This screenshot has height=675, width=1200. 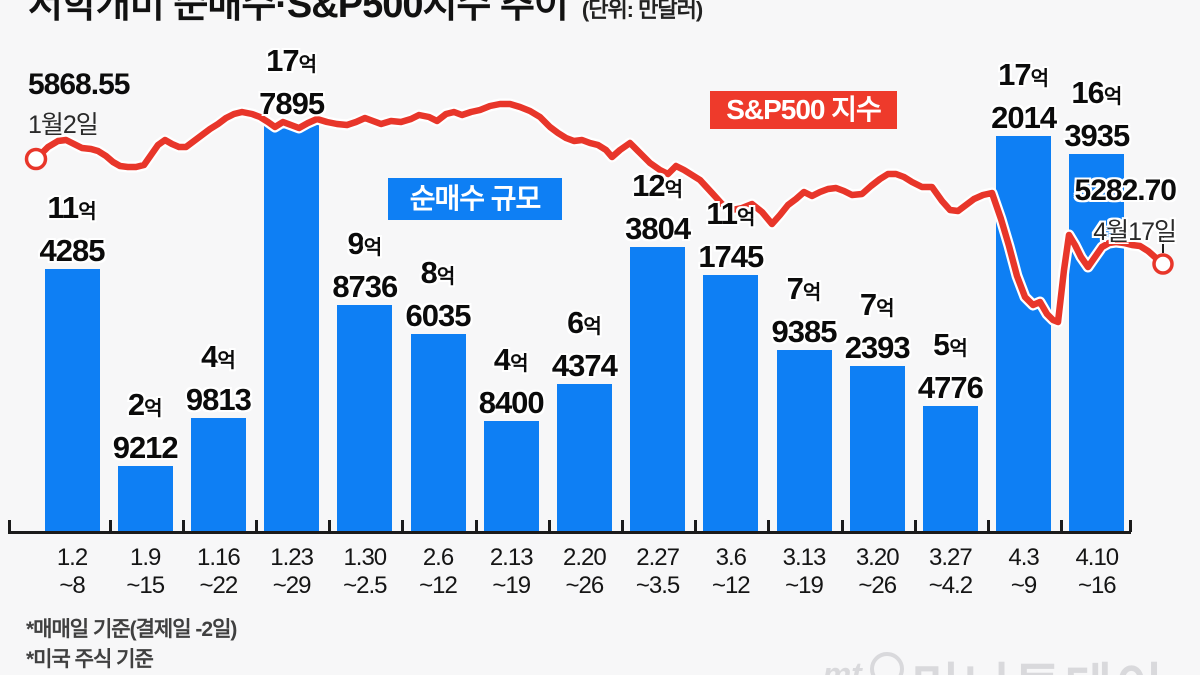 I want to click on footnote-us-stocks: *미국 주식 기준, so click(x=90, y=659).